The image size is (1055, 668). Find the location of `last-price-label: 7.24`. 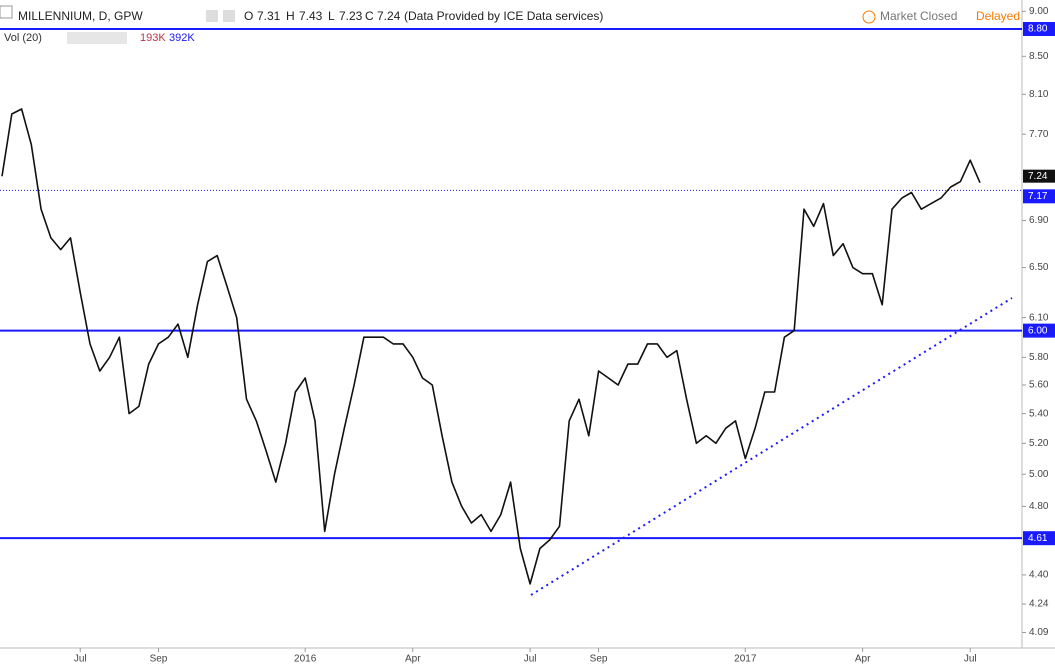

last-price-label: 7.24 is located at coordinates (1038, 176).